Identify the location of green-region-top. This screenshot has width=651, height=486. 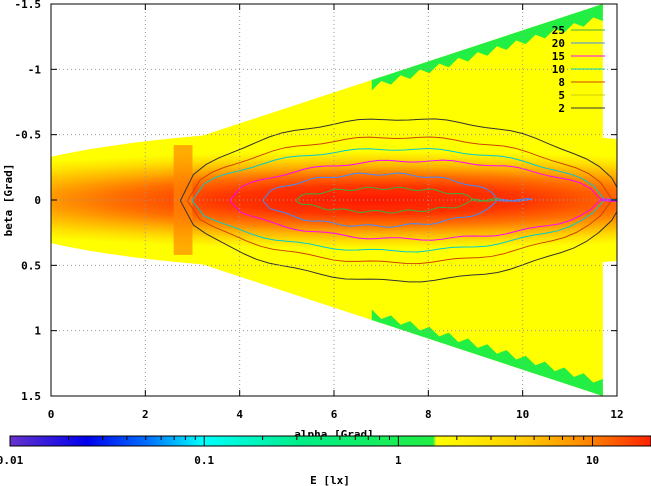
(487, 47).